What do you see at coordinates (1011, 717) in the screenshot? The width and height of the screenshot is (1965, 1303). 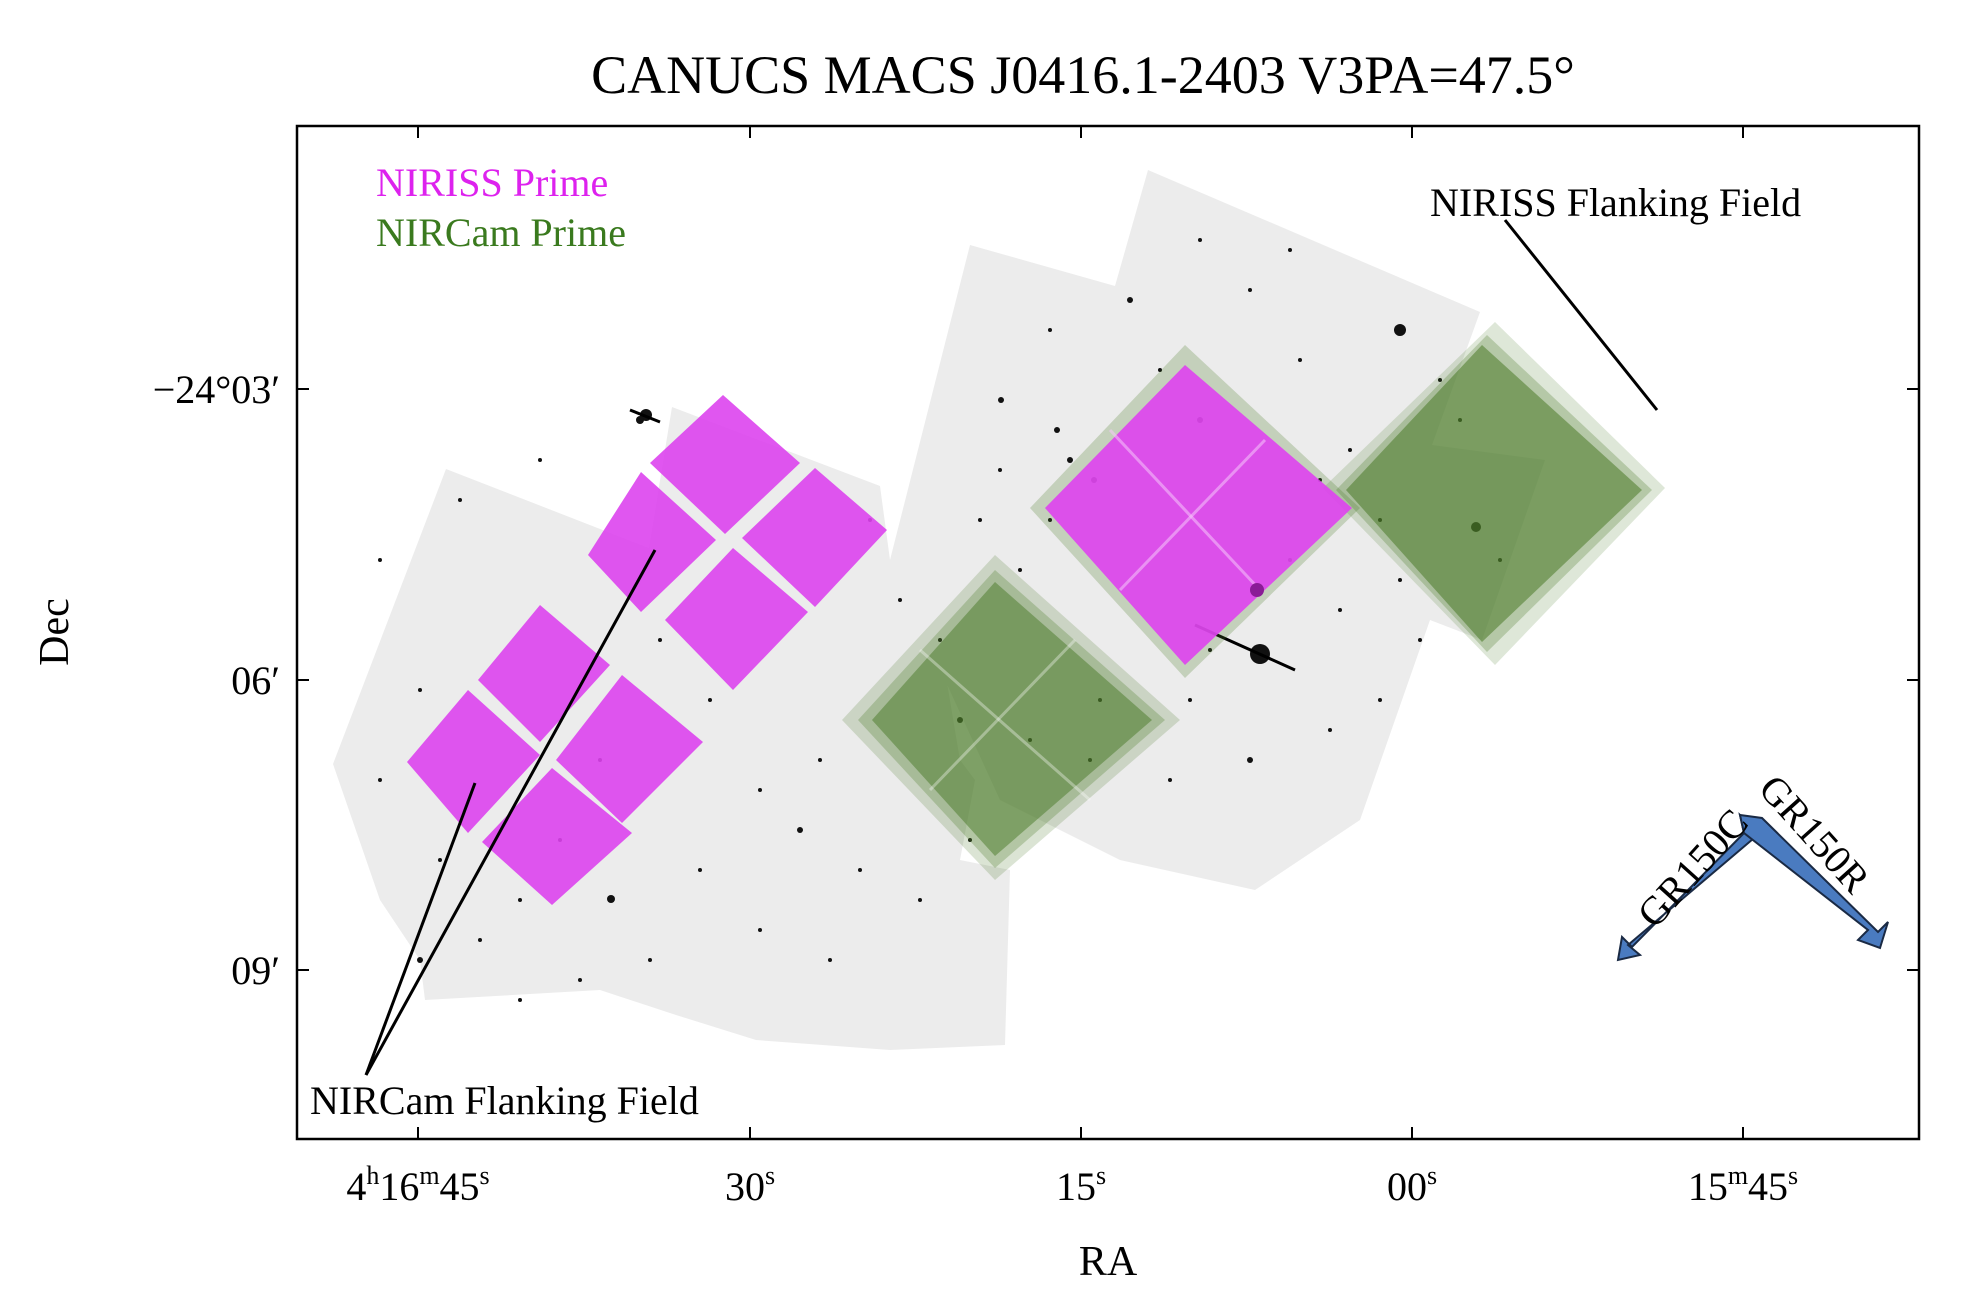 I see `nircam-prime-field` at bounding box center [1011, 717].